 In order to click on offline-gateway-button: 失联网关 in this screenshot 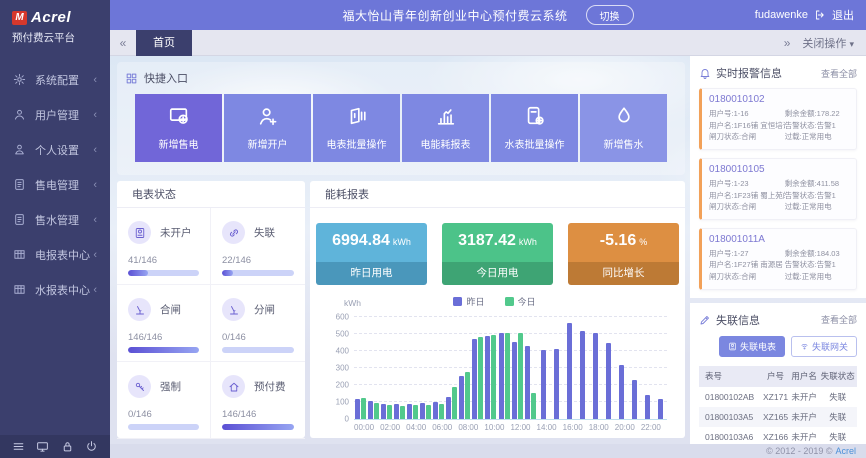, I will do `click(823, 346)`.